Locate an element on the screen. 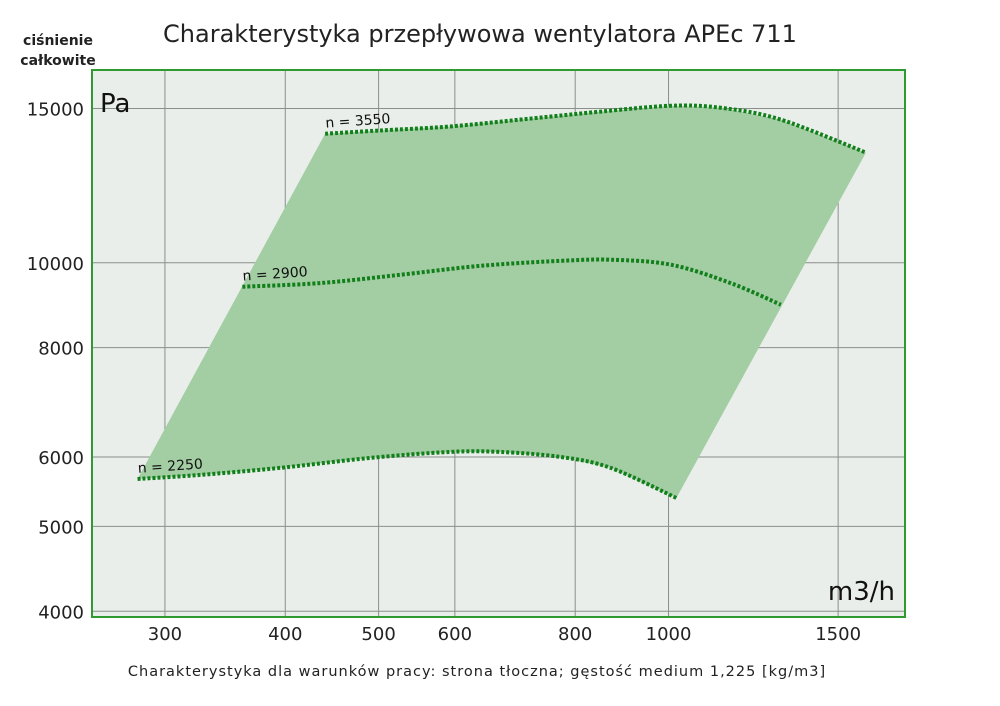 The width and height of the screenshot is (1000, 706). x-tick-label: 400 is located at coordinates (285, 634).